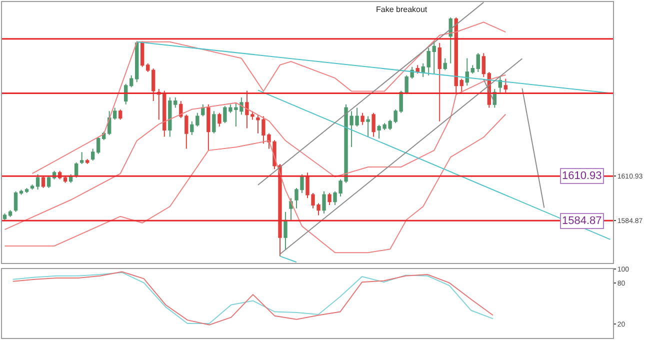 The height and width of the screenshot is (352, 665). I want to click on annotation: Fake breakout, so click(402, 9).